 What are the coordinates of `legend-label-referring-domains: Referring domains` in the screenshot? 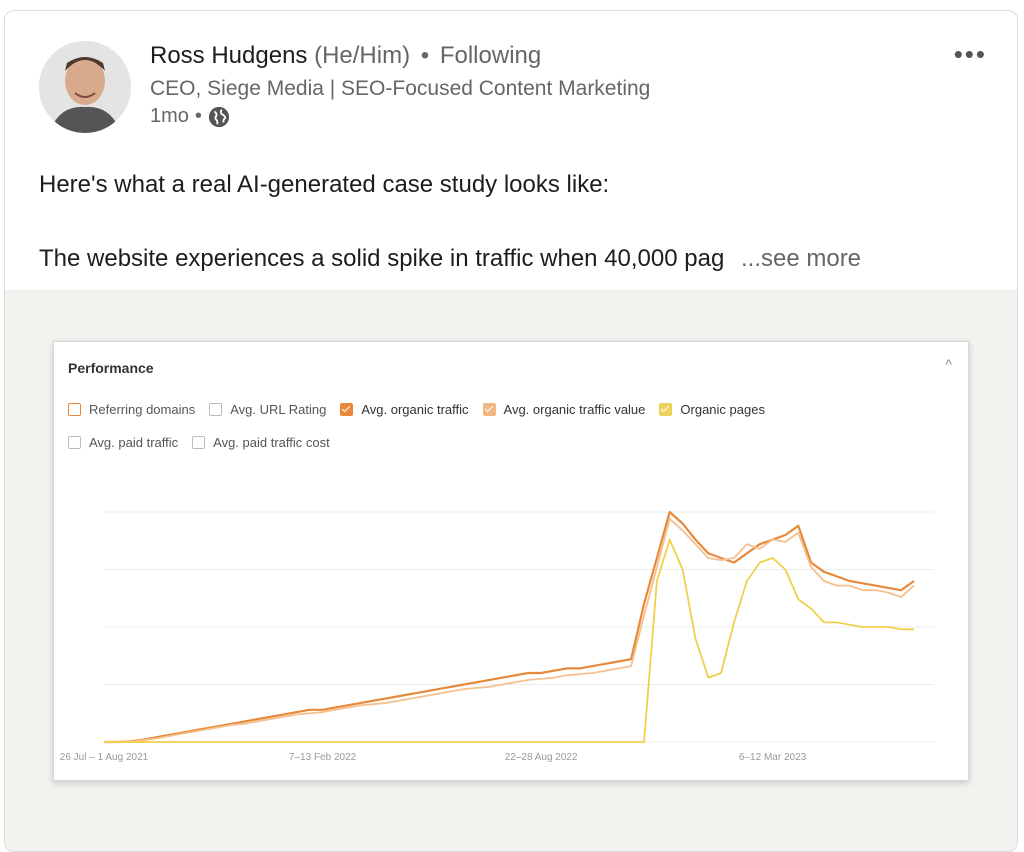 It's located at (142, 409).